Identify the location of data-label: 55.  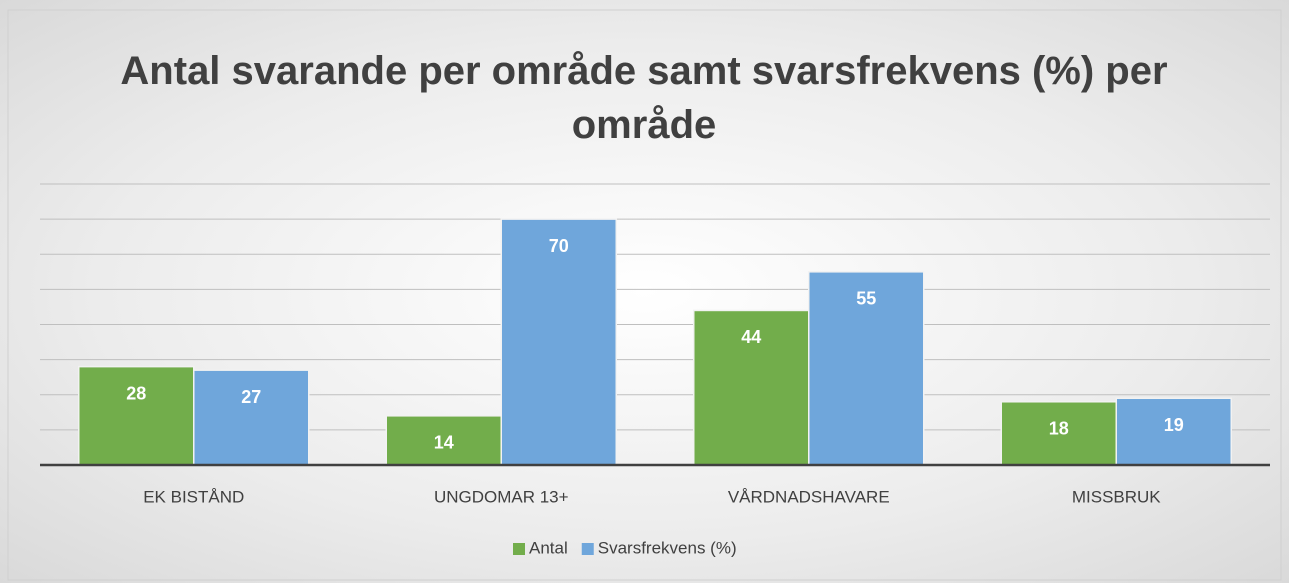
(866, 299).